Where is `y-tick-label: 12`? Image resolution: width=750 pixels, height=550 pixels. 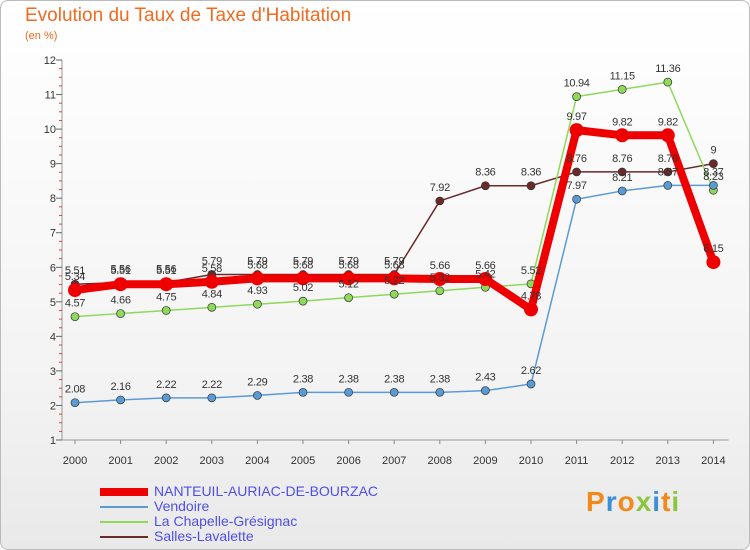 y-tick-label: 12 is located at coordinates (50, 61).